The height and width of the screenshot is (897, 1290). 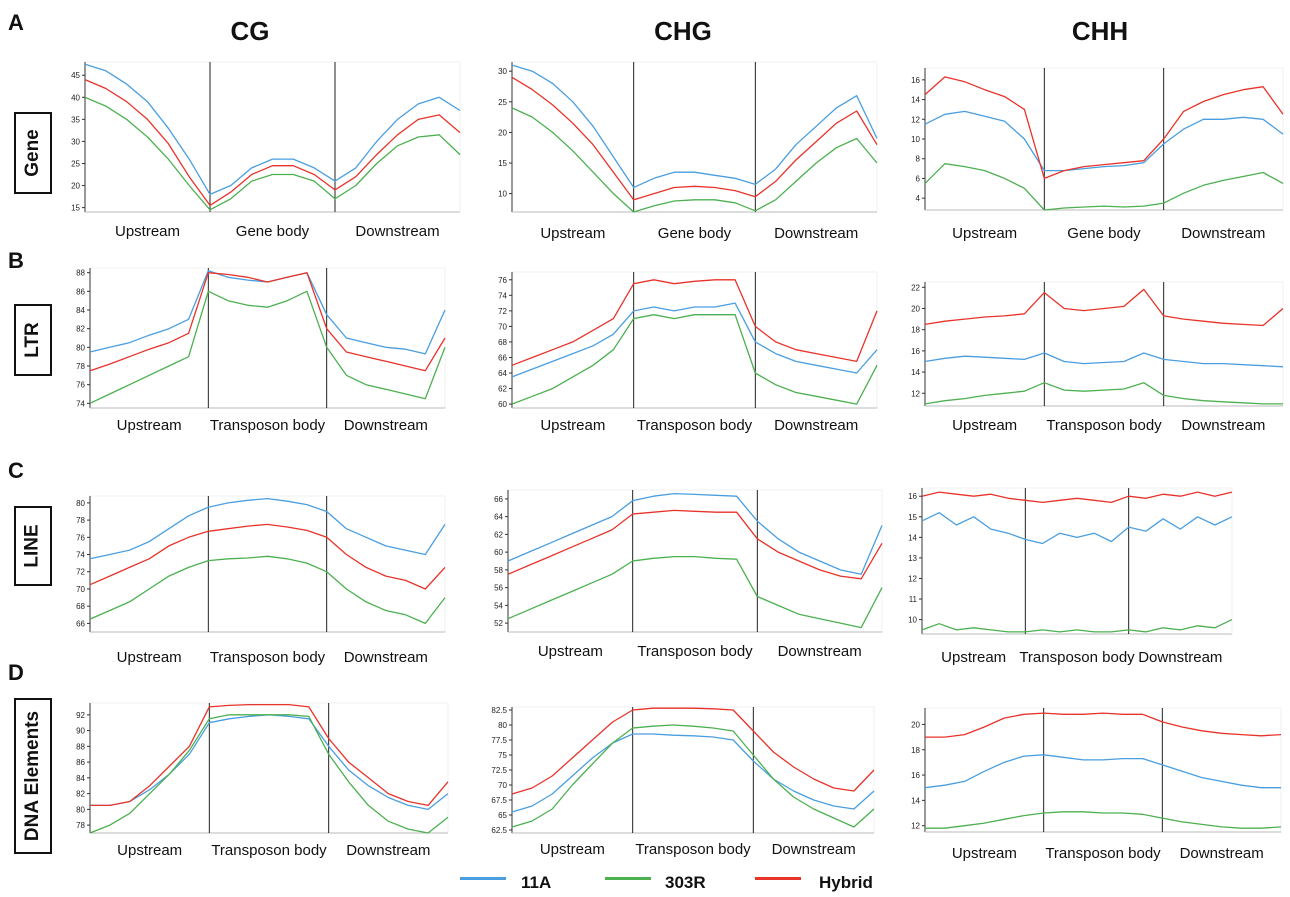 I want to click on y-tick-label: 82.5, so click(x=499, y=710).